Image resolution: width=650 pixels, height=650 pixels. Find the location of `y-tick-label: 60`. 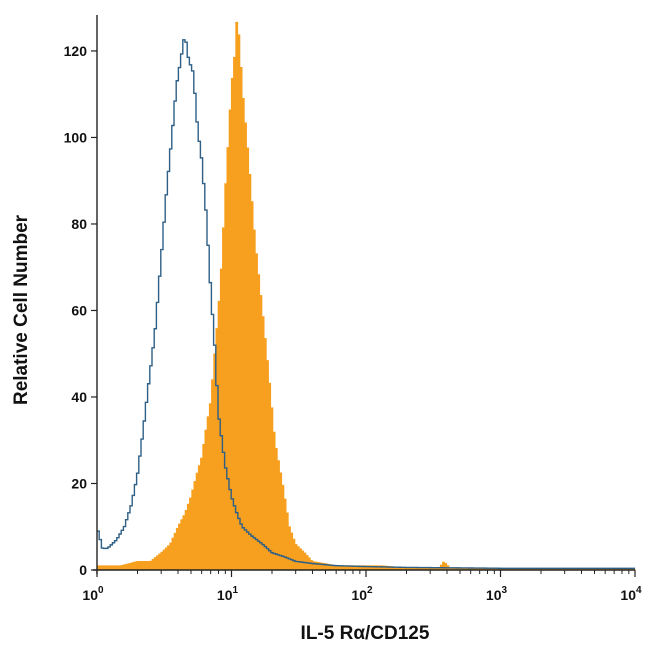

y-tick-label: 60 is located at coordinates (79, 310).